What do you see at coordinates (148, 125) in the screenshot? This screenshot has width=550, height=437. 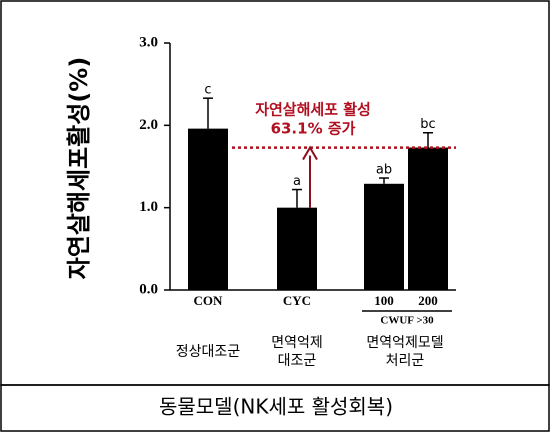 I see `y-tick-label: 2.0` at bounding box center [148, 125].